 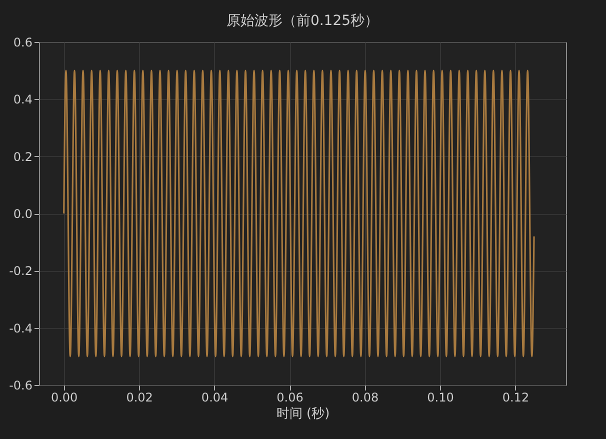 I want to click on x-tick-label: 0.06, so click(x=290, y=397).